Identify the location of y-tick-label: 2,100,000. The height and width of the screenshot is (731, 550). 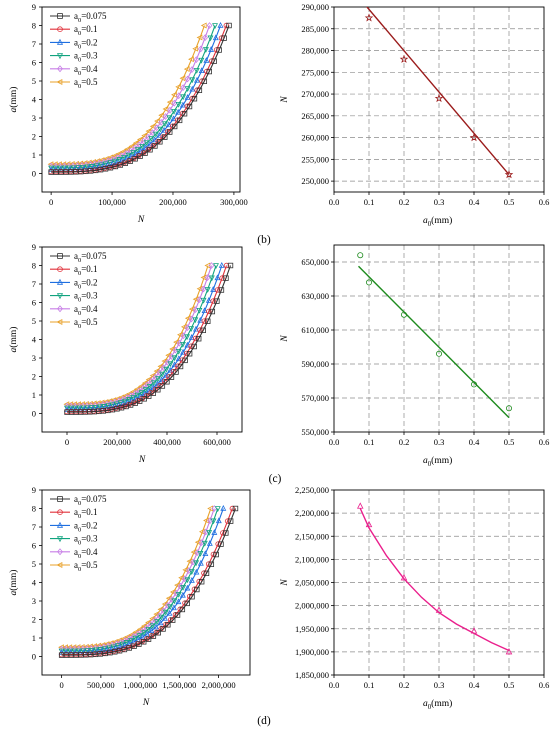
(312, 559).